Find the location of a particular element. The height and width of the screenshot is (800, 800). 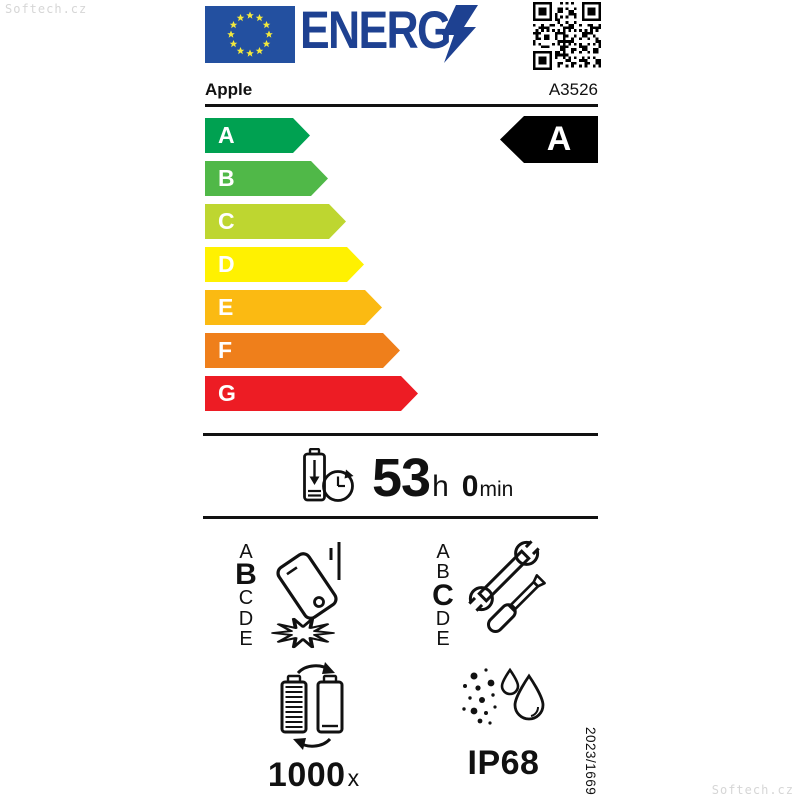

repairability-panel: A B C D E is located at coordinates (513, 595).